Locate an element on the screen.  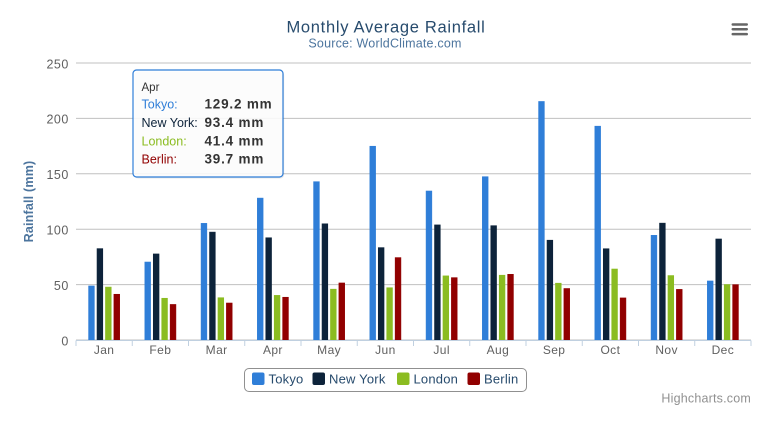
svg-text: 39.7 mm is located at coordinates (235, 159).